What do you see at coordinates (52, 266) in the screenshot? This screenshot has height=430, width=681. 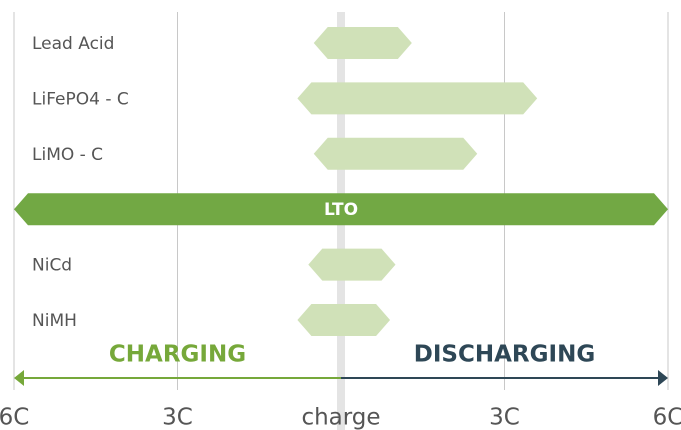 I see `category-label: NiCd` at bounding box center [52, 266].